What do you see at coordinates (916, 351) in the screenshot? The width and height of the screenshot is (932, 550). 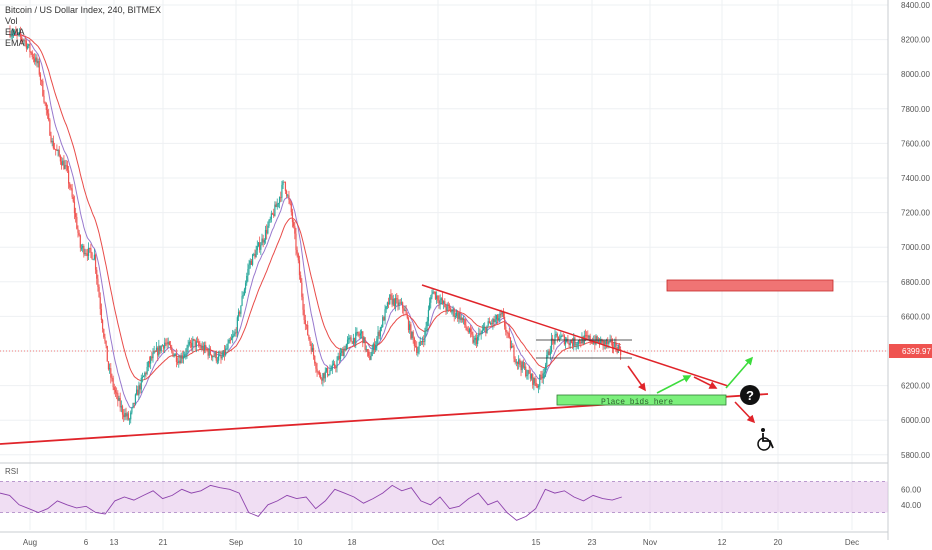 I see `last-price-label: 6399.97` at bounding box center [916, 351].